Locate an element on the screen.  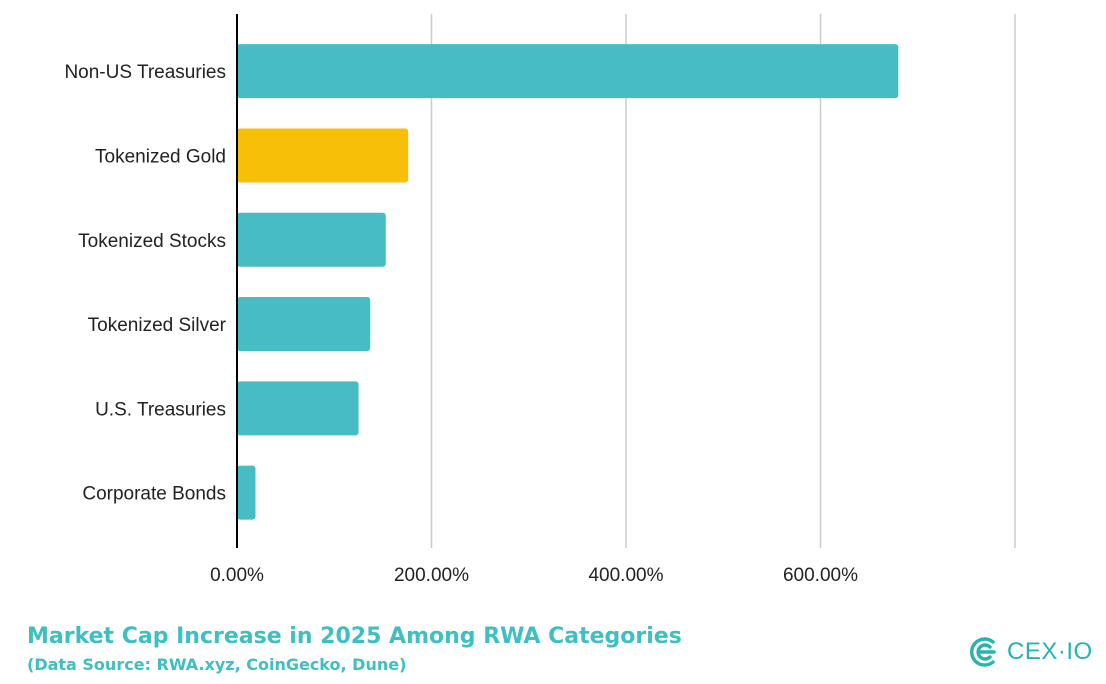
logo-text: CEX·IO is located at coordinates (1050, 652).